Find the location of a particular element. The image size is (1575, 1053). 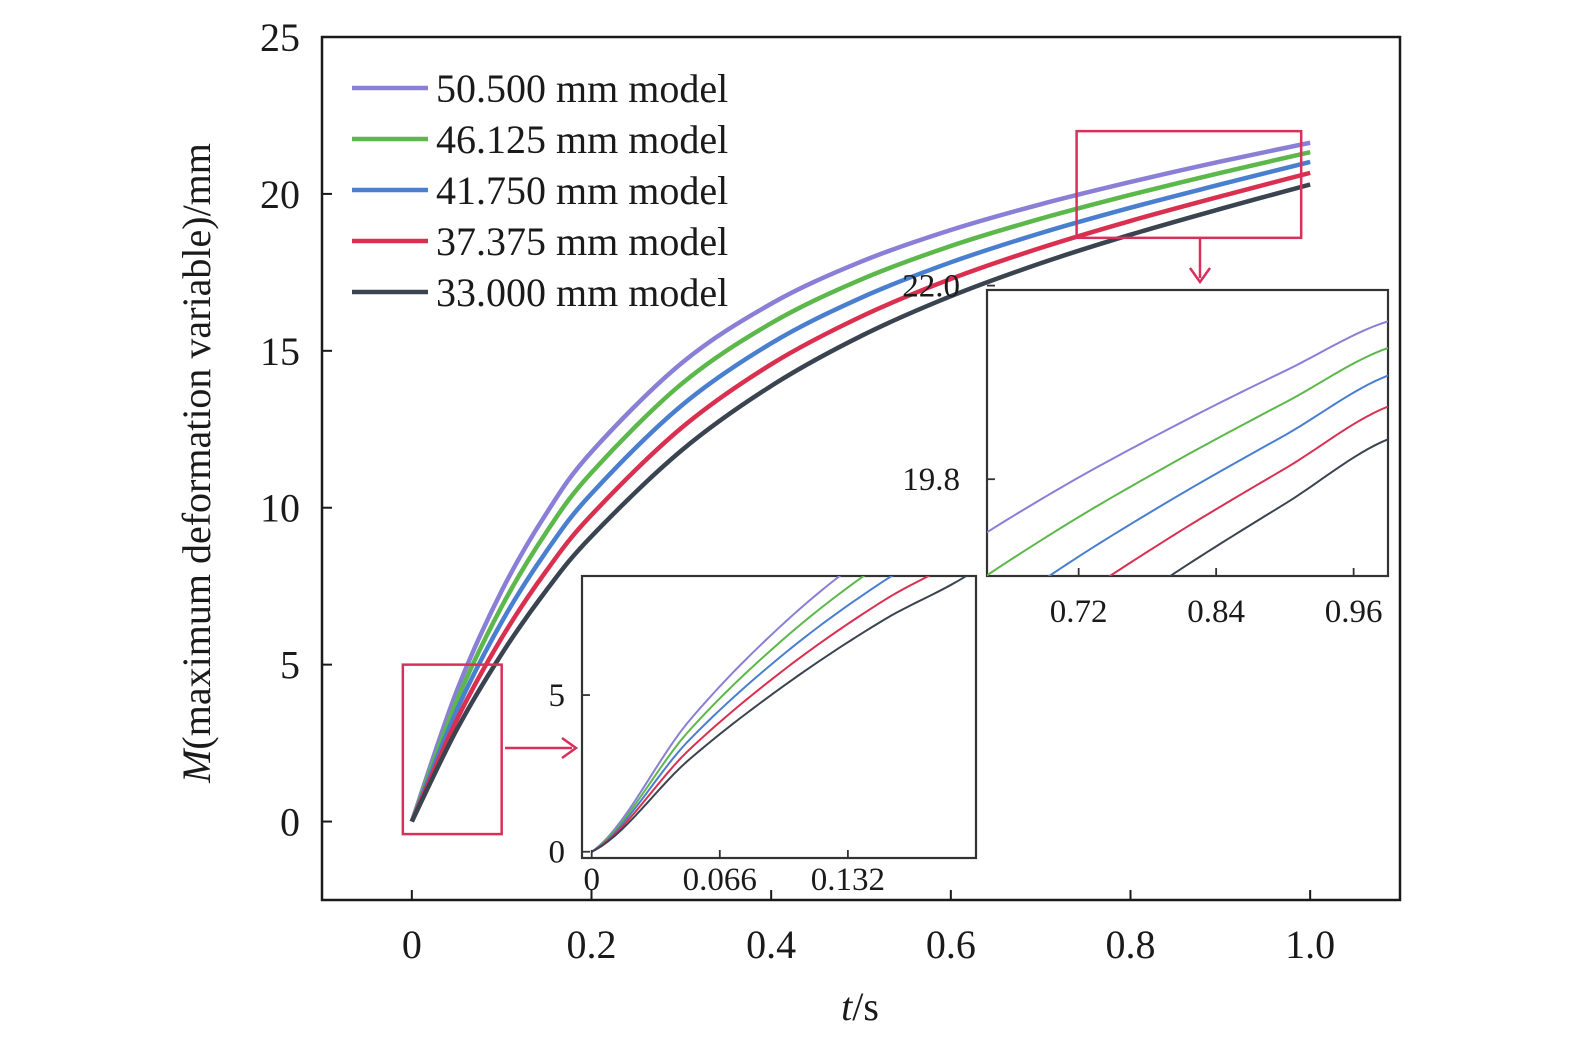

inset-top-right: 0.72 0.84 0.96 19.8 22.0 is located at coordinates (1146, 449).